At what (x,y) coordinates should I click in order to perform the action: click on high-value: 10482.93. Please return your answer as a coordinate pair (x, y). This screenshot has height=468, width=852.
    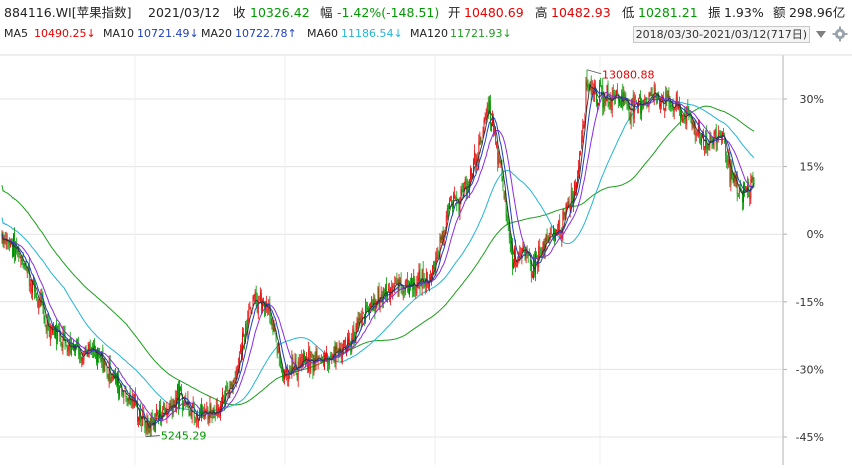
    Looking at the image, I should click on (581, 12).